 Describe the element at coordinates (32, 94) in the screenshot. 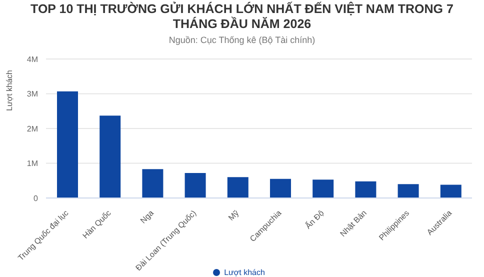

I see `y-tick-label: 3M` at that location.